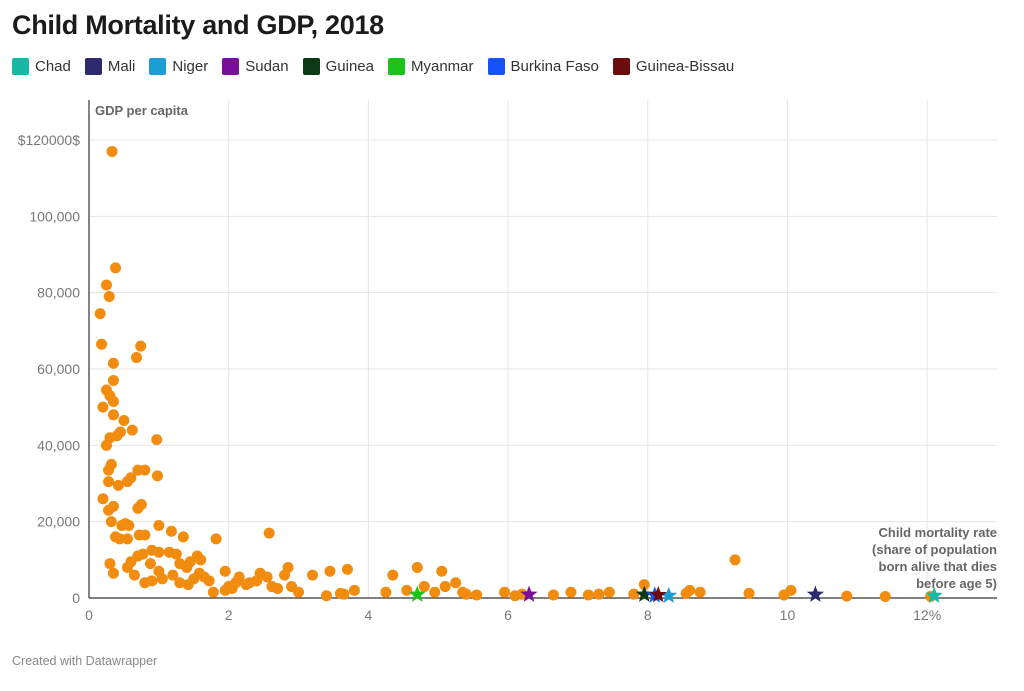  What do you see at coordinates (658, 594) in the screenshot?
I see `highlight-star-guinea-bissau` at bounding box center [658, 594].